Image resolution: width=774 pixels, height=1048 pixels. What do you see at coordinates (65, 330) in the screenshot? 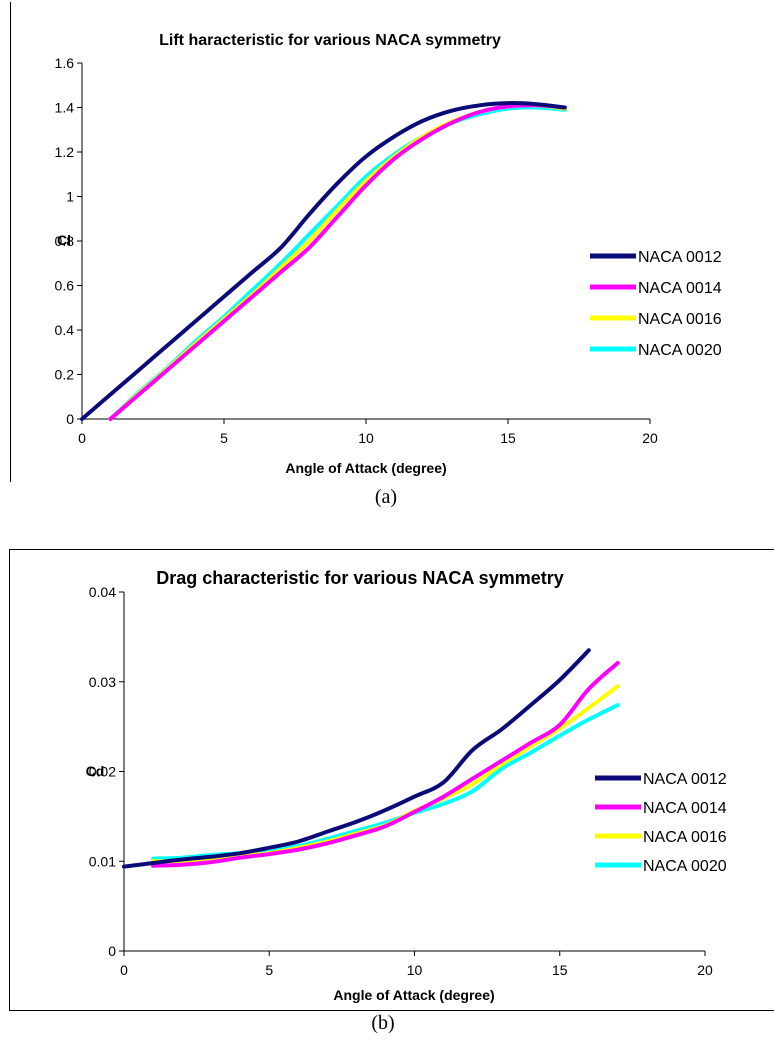
I see `y-tick-label: 0.4` at bounding box center [65, 330].